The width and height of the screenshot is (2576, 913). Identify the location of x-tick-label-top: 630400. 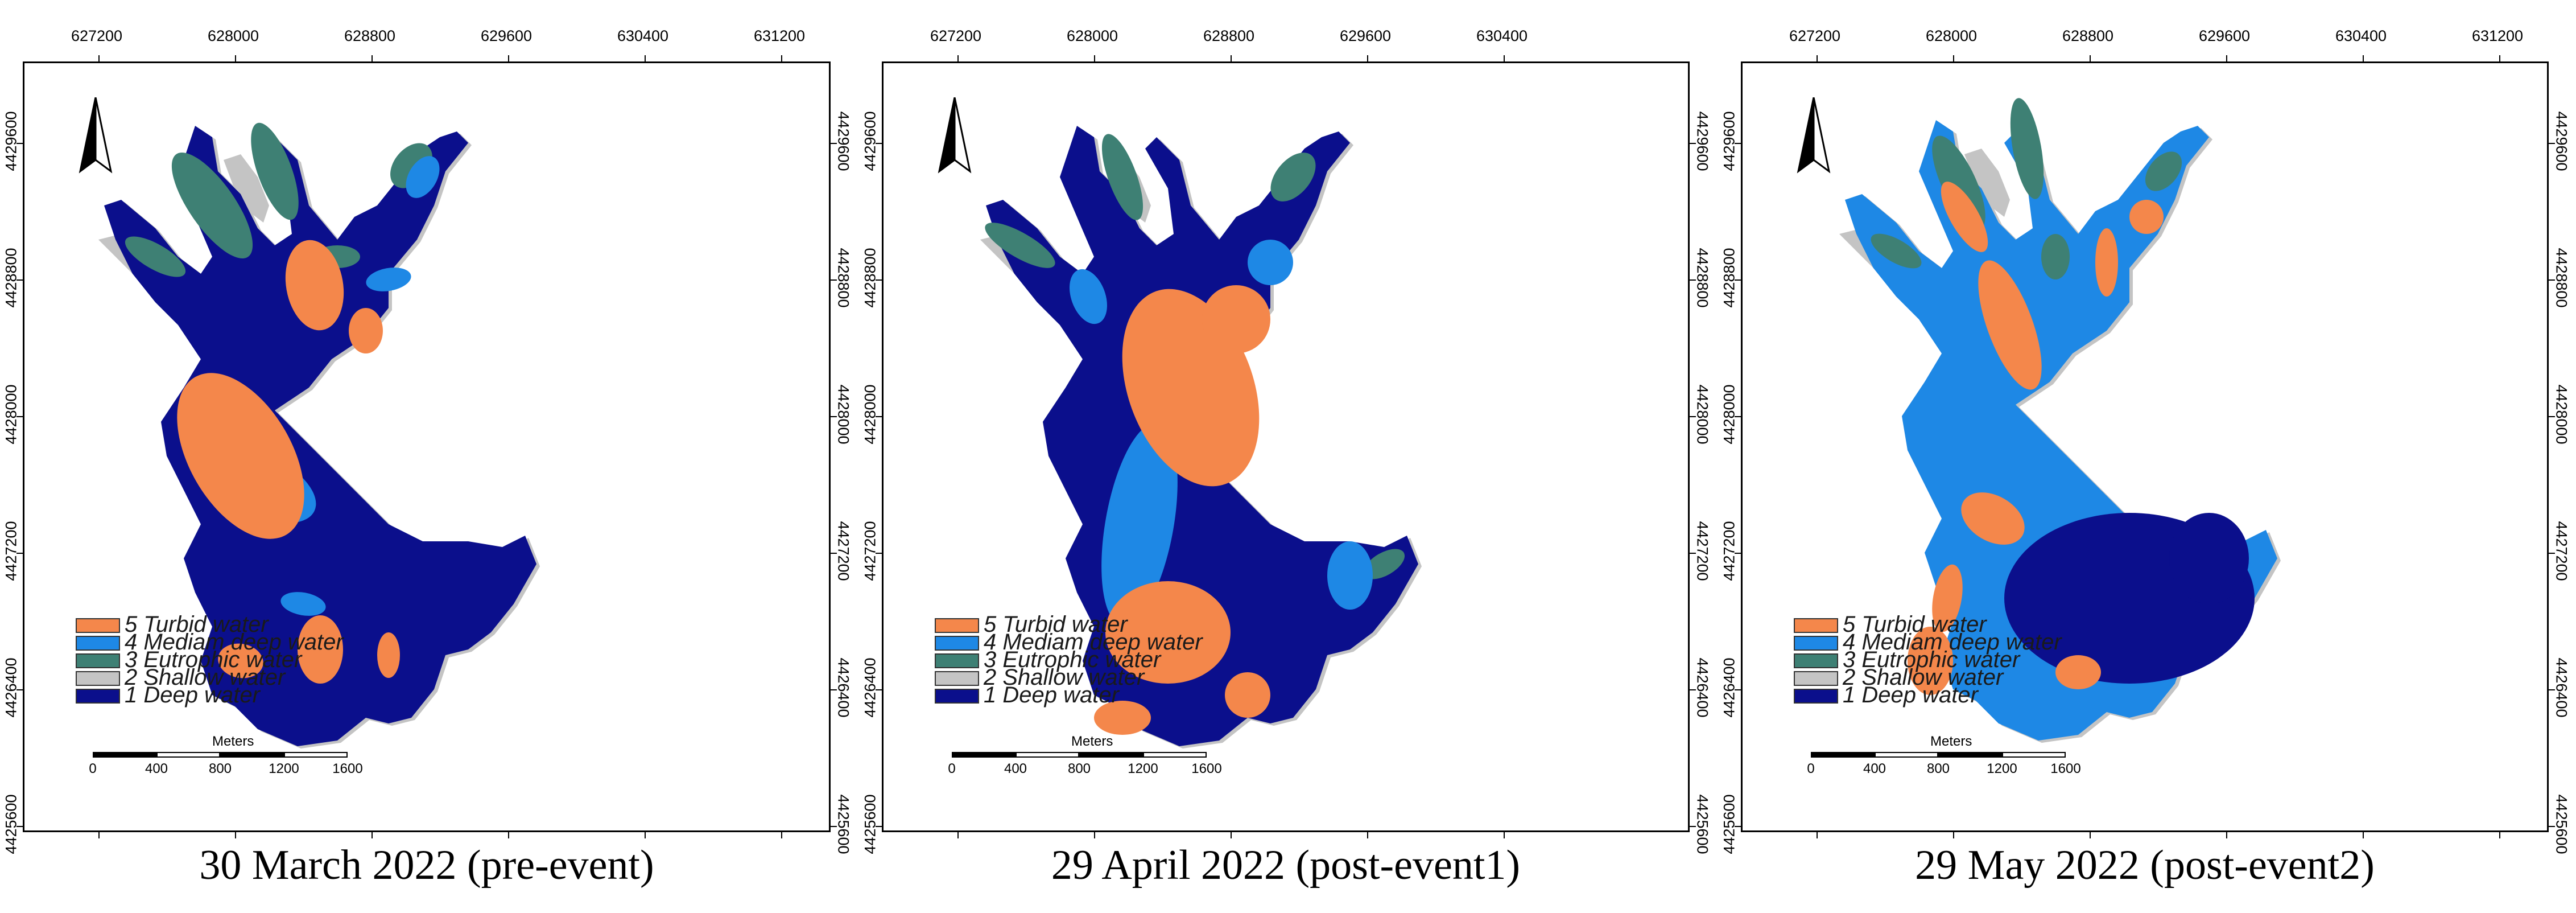
(1502, 35).